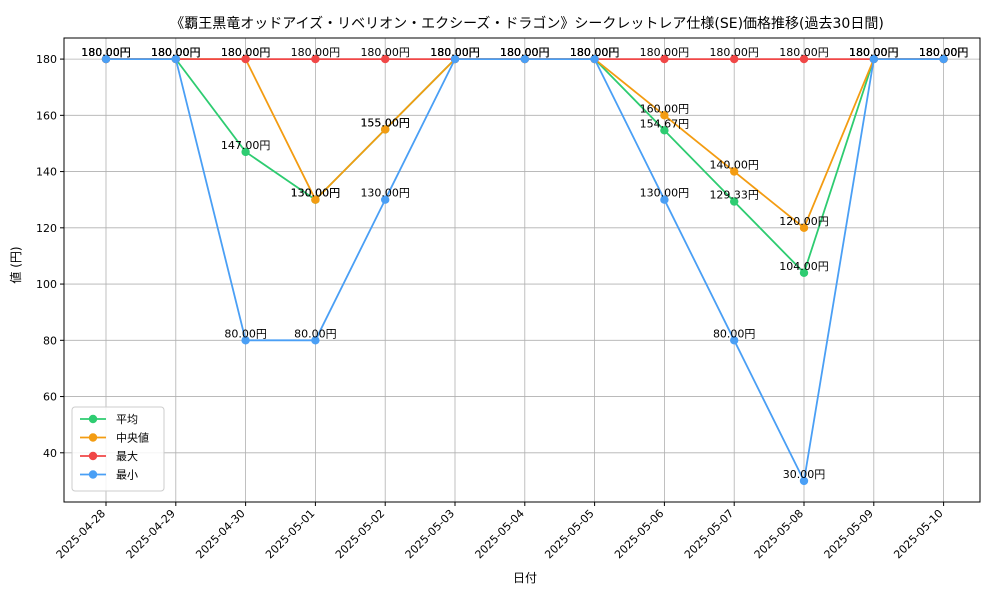 The height and width of the screenshot is (600, 1000). What do you see at coordinates (385, 122) in the screenshot?
I see `data-label: 155.00円` at bounding box center [385, 122].